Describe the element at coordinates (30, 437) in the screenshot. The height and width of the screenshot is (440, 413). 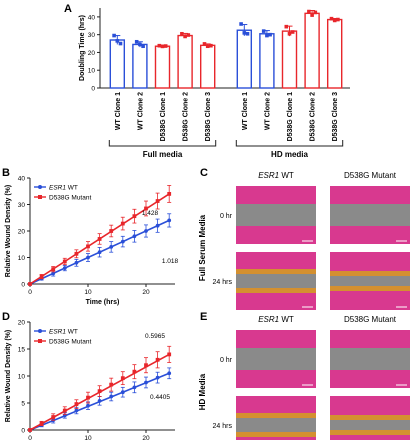
I see `x-tick-label: 0` at that location.